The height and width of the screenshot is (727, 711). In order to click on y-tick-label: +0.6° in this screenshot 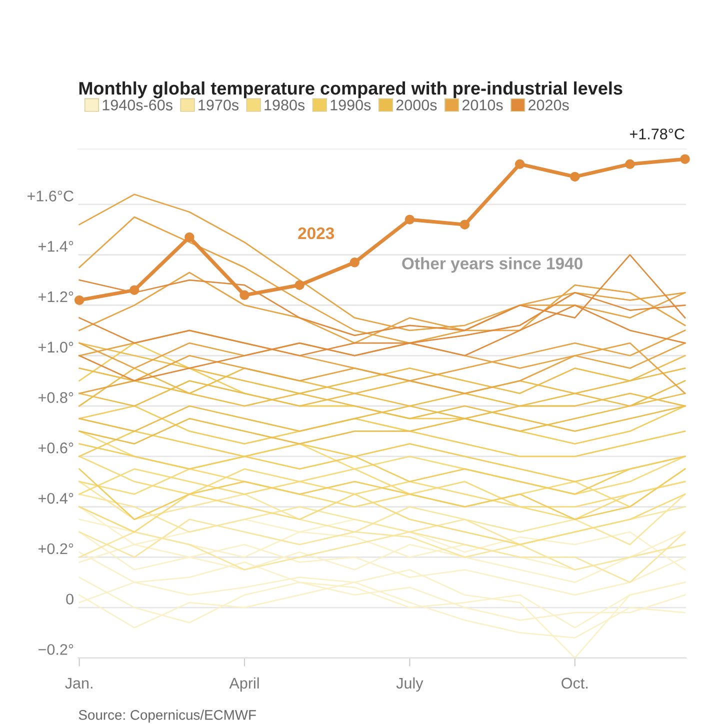, I will do `click(56, 448)`.